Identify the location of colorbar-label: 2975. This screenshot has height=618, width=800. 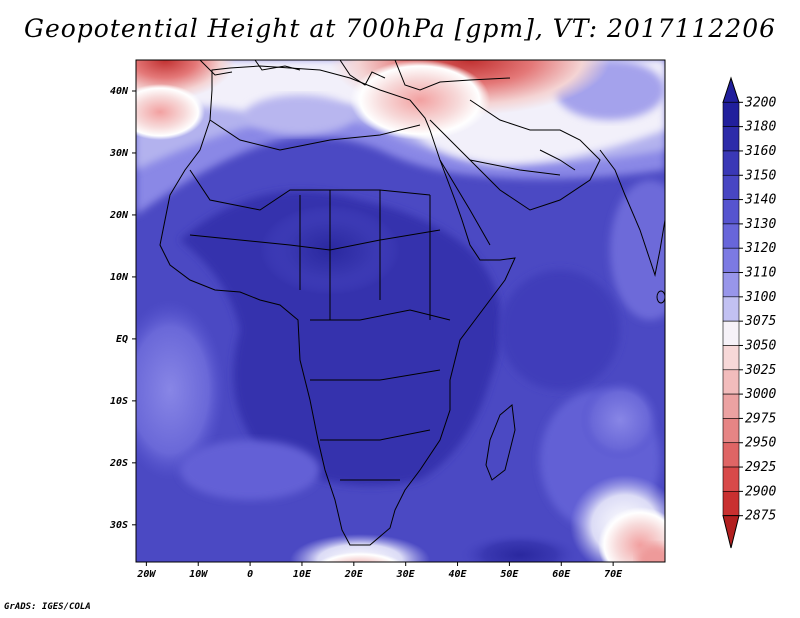
(760, 418).